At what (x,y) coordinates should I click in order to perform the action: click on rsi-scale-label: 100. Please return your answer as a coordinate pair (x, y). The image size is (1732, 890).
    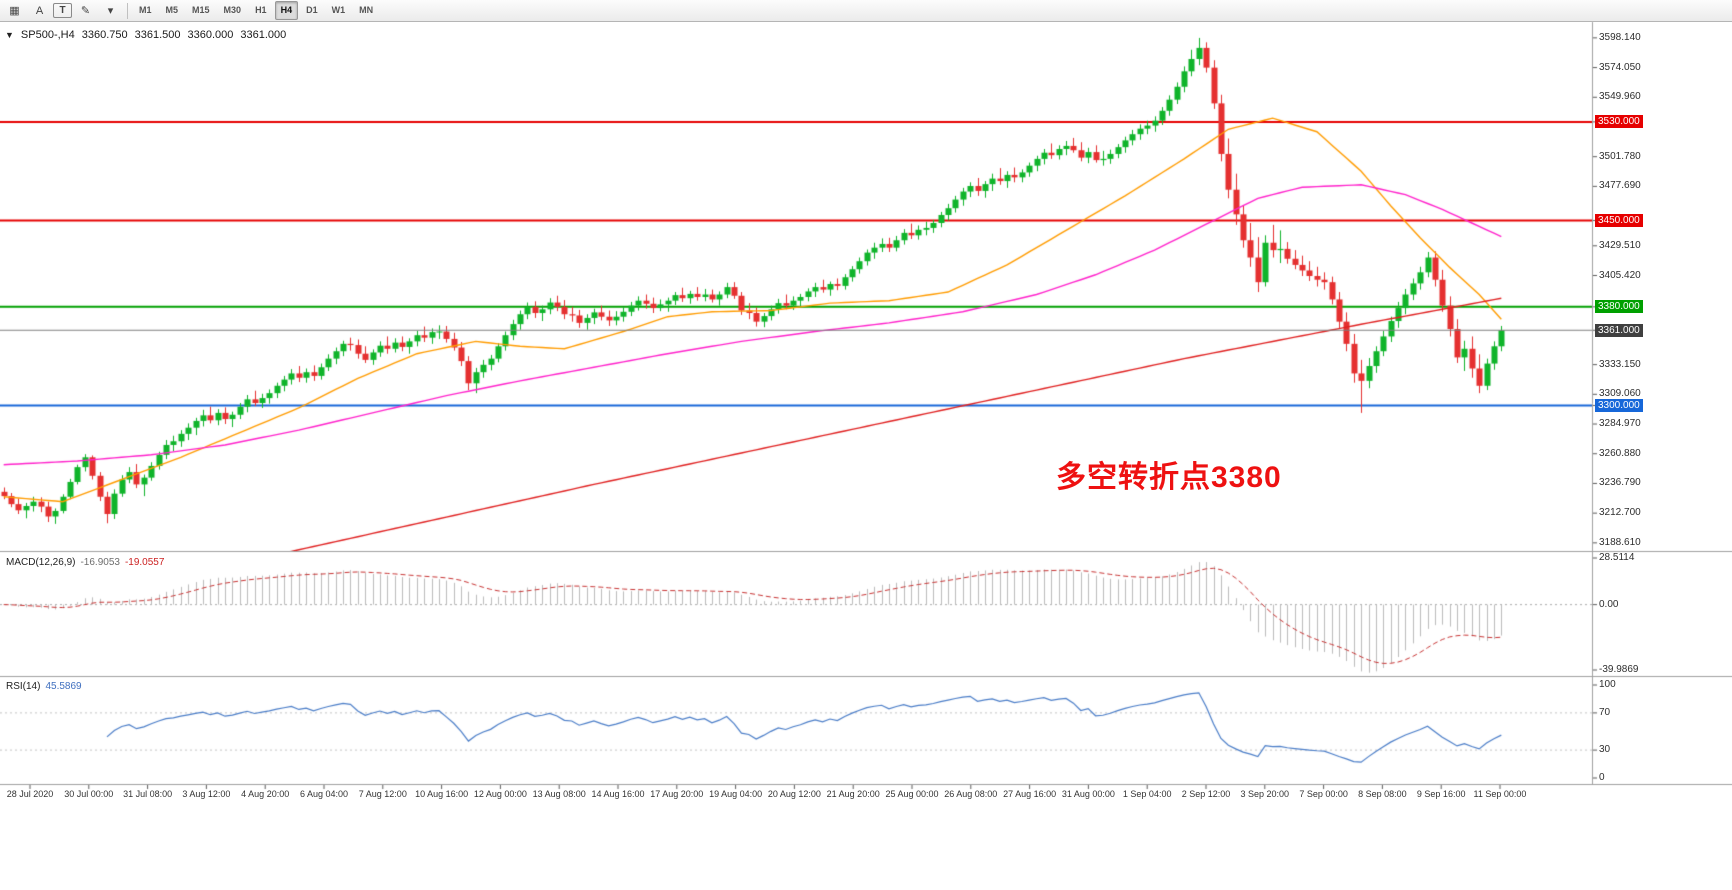
    Looking at the image, I should click on (1607, 684).